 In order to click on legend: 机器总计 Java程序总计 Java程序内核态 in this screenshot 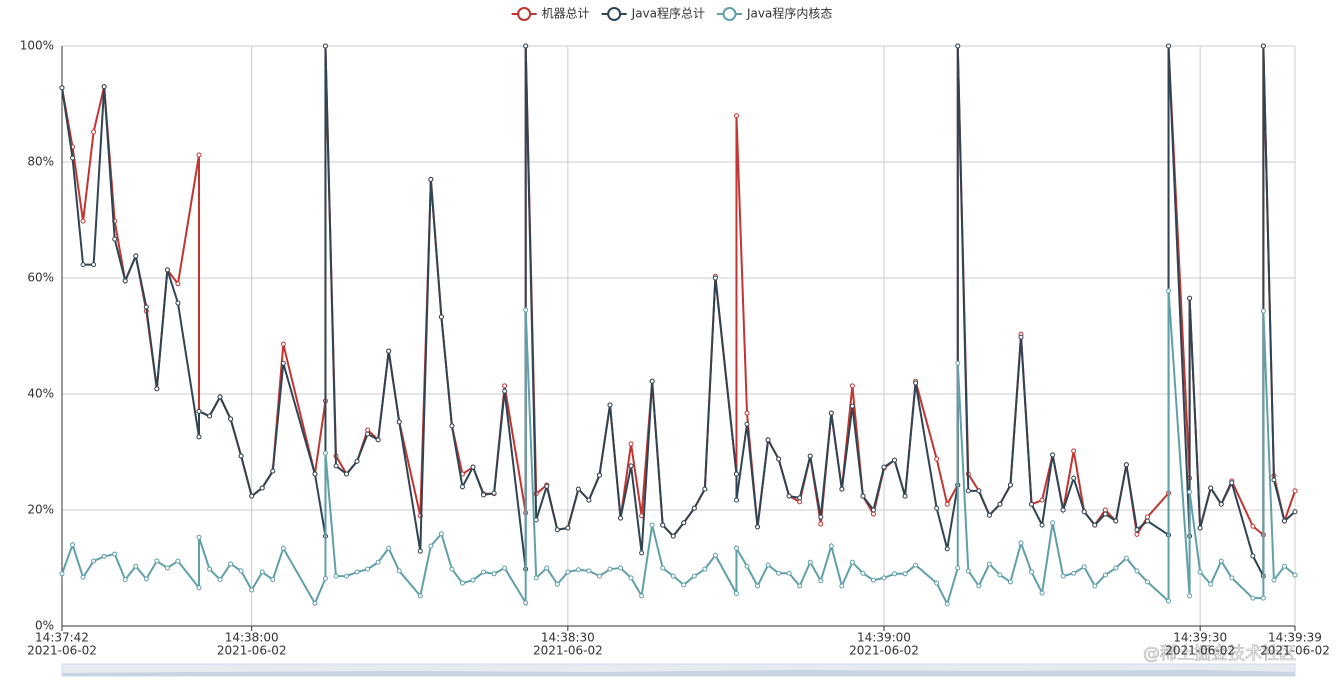, I will do `click(671, 13)`.